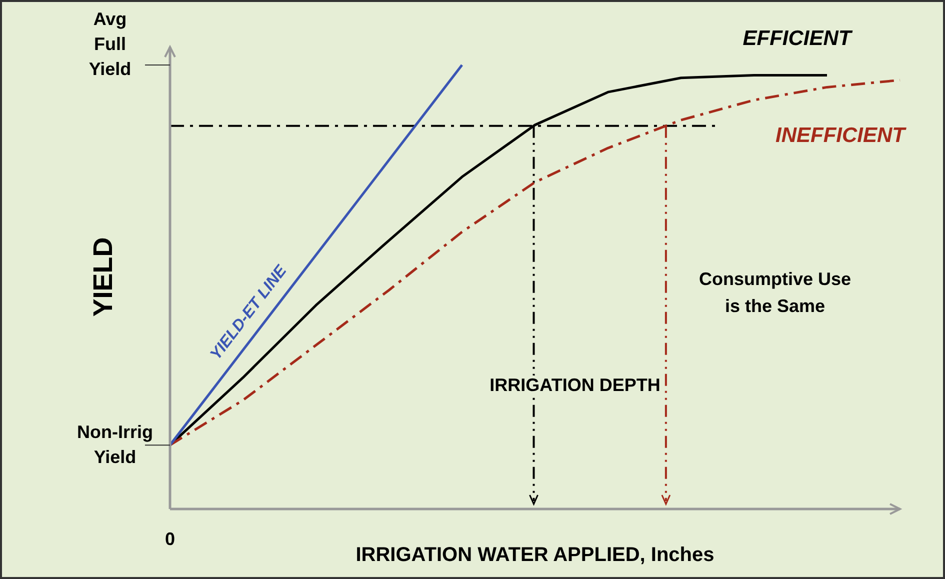 Image resolution: width=945 pixels, height=579 pixels. What do you see at coordinates (842, 136) in the screenshot?
I see `series-label: INEFFICIENT` at bounding box center [842, 136].